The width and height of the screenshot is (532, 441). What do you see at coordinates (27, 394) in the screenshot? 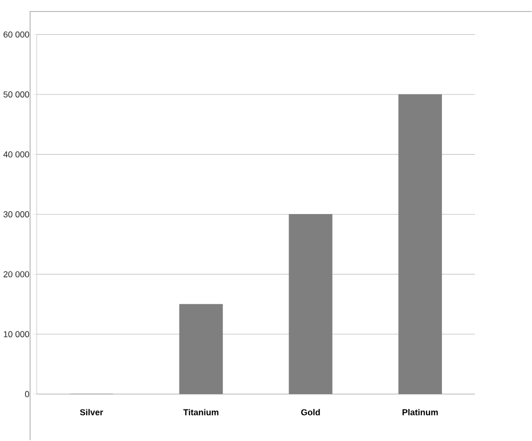
I see `y-tick-label: 0` at bounding box center [27, 394].